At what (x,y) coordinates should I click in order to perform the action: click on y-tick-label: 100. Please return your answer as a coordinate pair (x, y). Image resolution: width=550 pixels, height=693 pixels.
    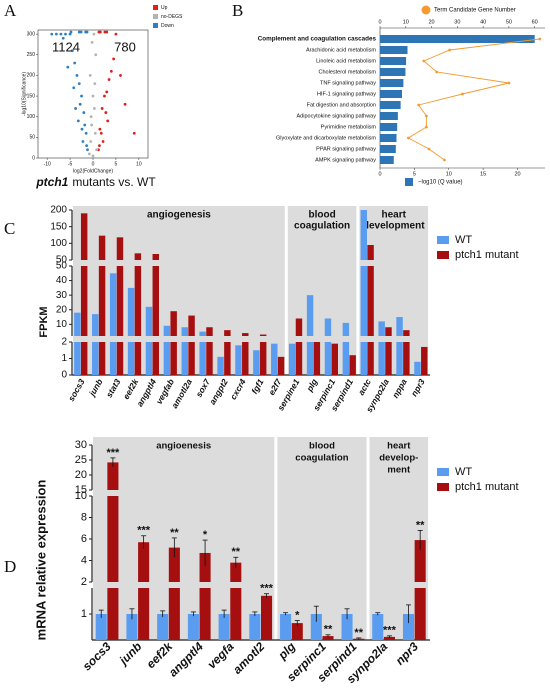
    Looking at the image, I should click on (31, 117).